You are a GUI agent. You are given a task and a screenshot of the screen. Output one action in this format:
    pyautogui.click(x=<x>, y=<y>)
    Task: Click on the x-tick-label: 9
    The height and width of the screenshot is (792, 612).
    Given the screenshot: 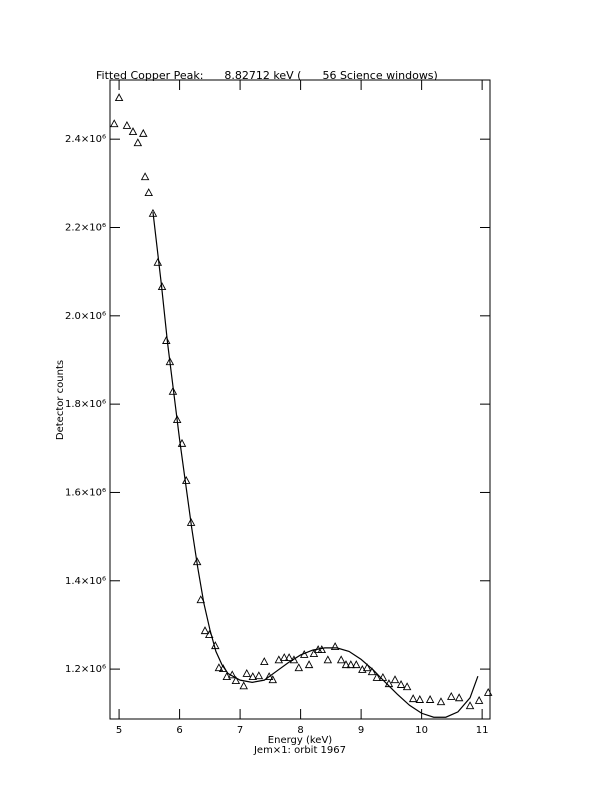 What is the action you would take?
    pyautogui.click(x=361, y=730)
    